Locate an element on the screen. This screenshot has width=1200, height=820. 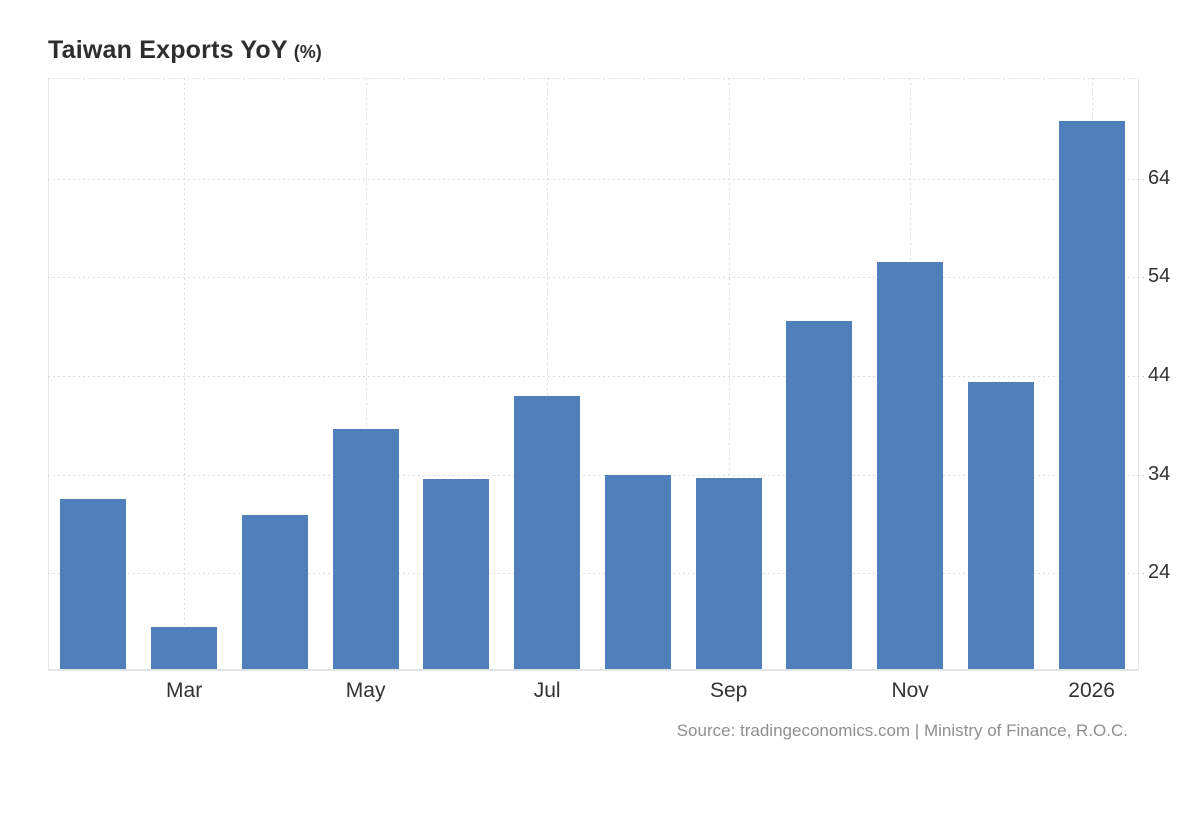
x-axis-label: Mar is located at coordinates (184, 690).